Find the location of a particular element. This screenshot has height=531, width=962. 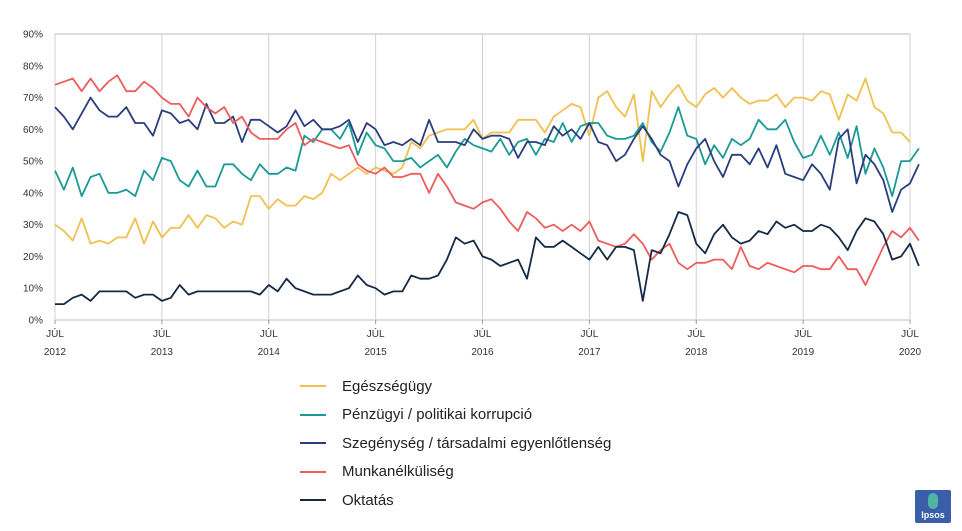

logo-mark-icon is located at coordinates (933, 501).